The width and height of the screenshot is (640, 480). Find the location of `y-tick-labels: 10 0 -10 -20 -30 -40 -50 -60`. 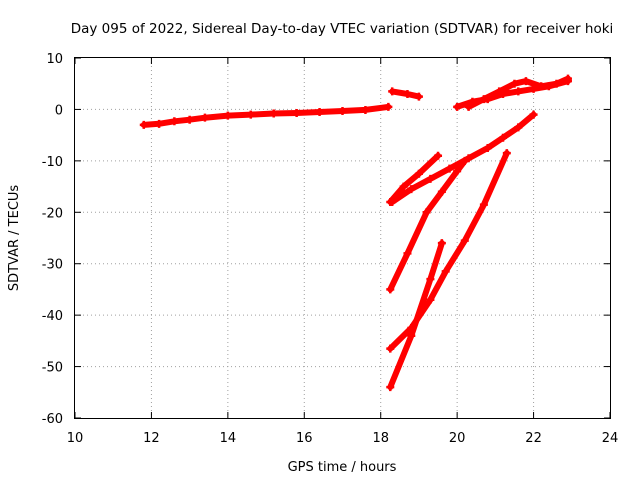

y-tick-labels: 10 0 -10 -20 -30 -40 -50 -60 is located at coordinates (52, 239).